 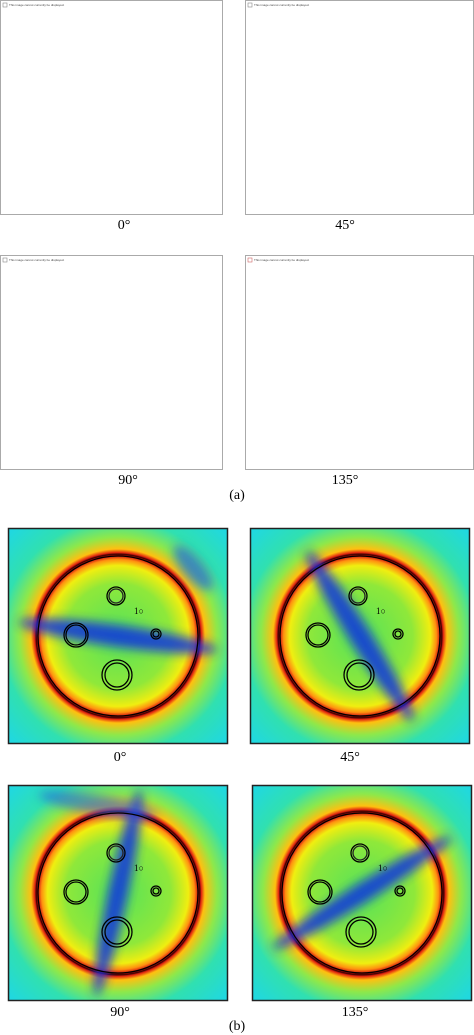 What do you see at coordinates (237, 1026) in the screenshot?
I see `part-label: (b)` at bounding box center [237, 1026].